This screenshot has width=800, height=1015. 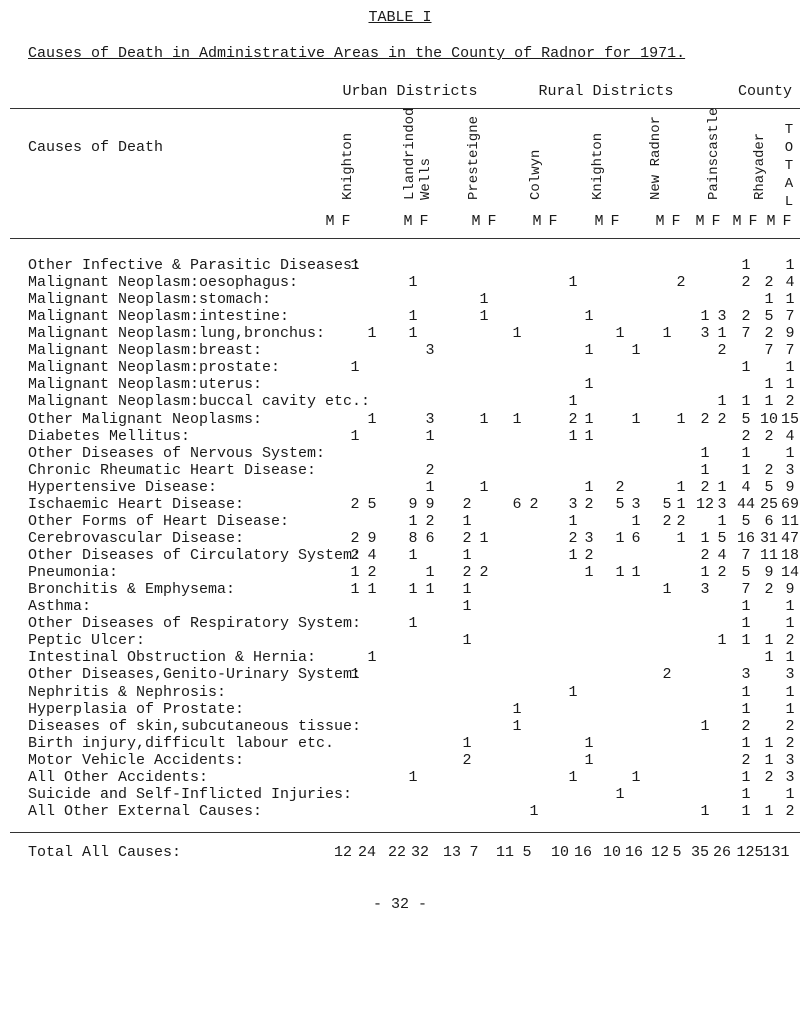 I want to click on table-label: TABLE I, so click(x=400, y=17).